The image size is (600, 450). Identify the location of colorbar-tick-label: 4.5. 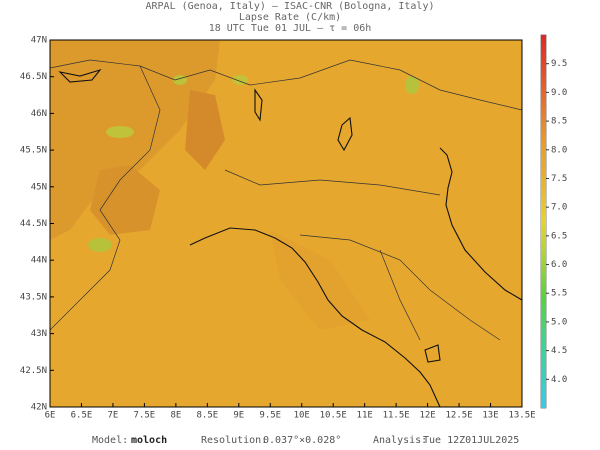
(559, 351).